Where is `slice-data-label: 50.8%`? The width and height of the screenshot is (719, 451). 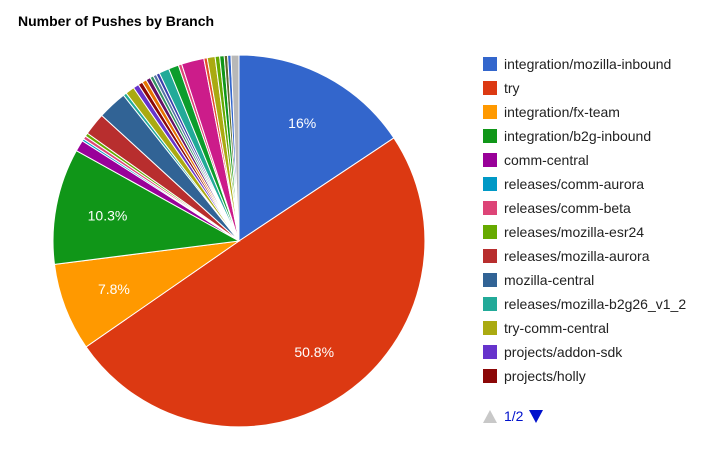 slice-data-label: 50.8% is located at coordinates (314, 352).